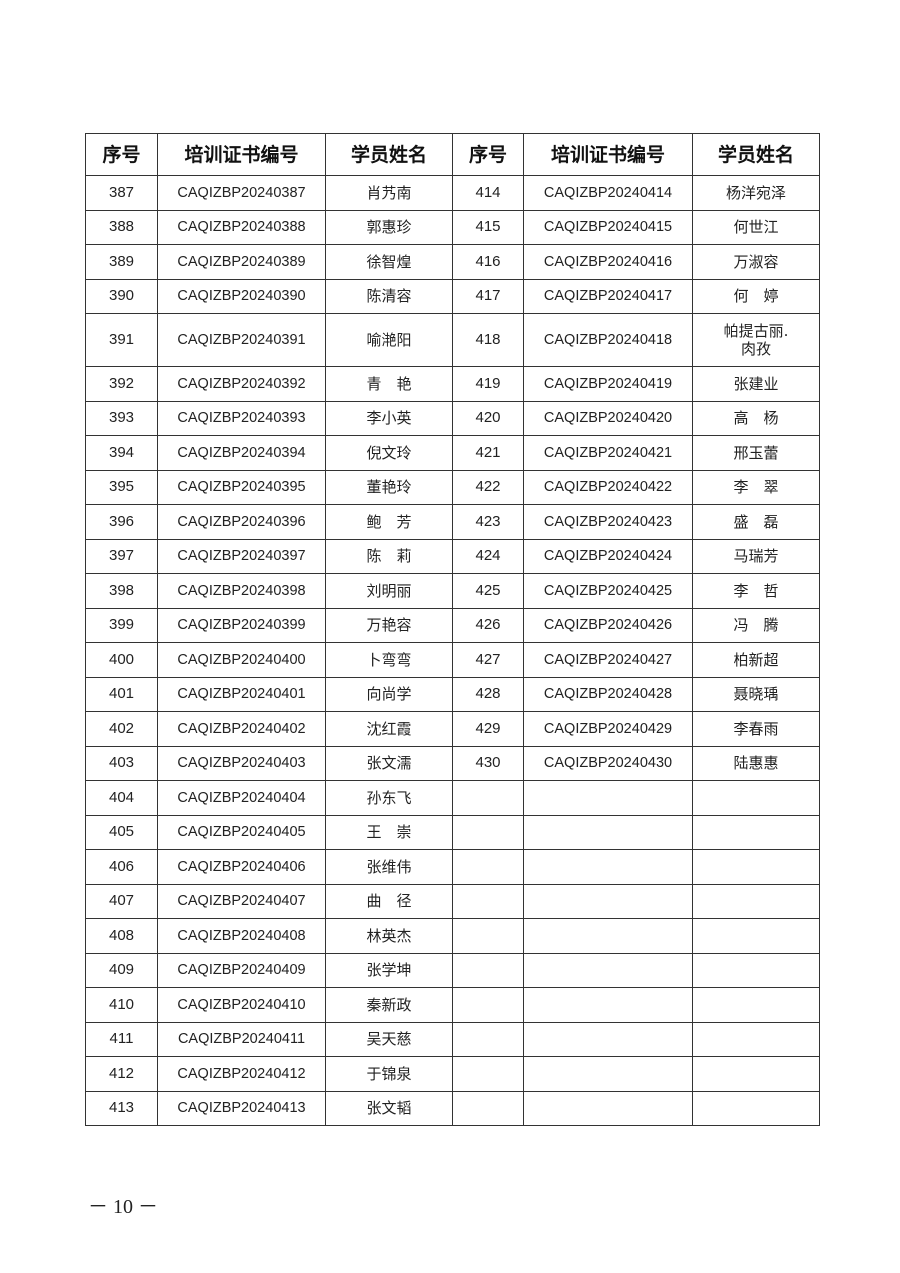 This screenshot has width=900, height=1273. I want to click on left-seq-cell: 391, so click(121, 340).